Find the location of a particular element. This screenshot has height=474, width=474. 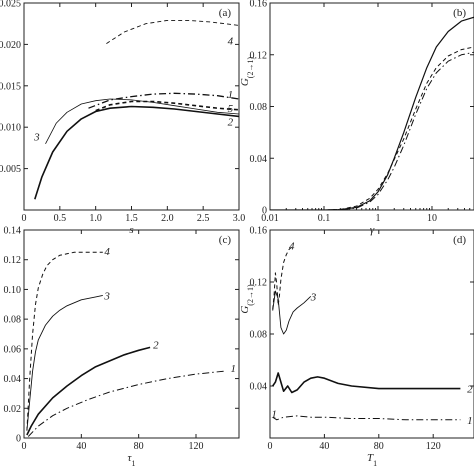

x-axis-label: τ1 is located at coordinates (132, 460).